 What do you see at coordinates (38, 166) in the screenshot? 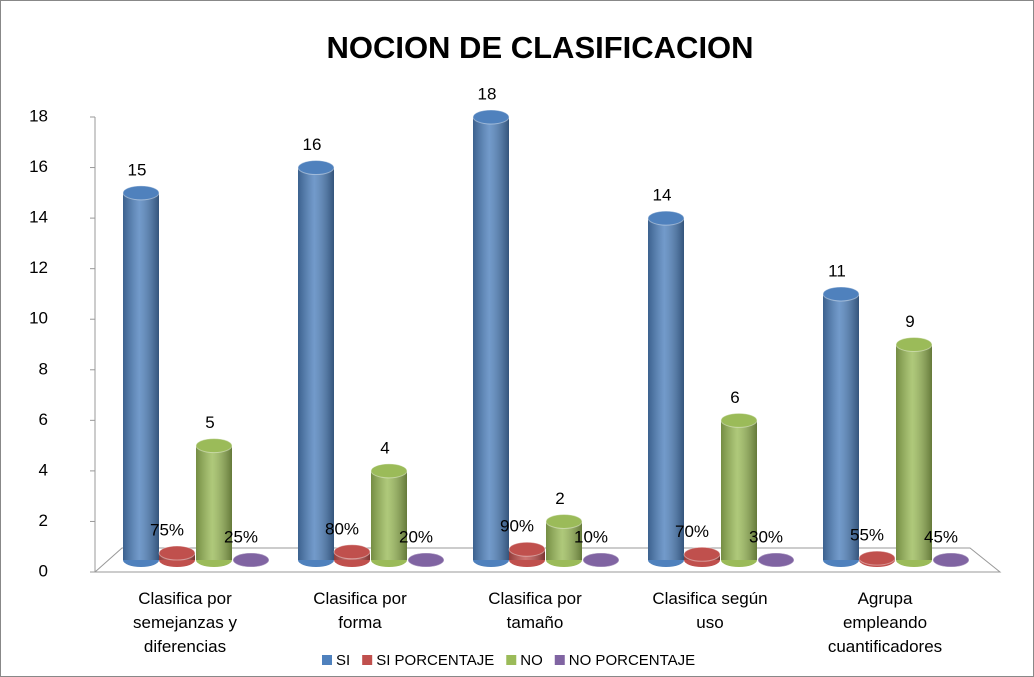
I see `y-tick-label: 16` at bounding box center [38, 166].